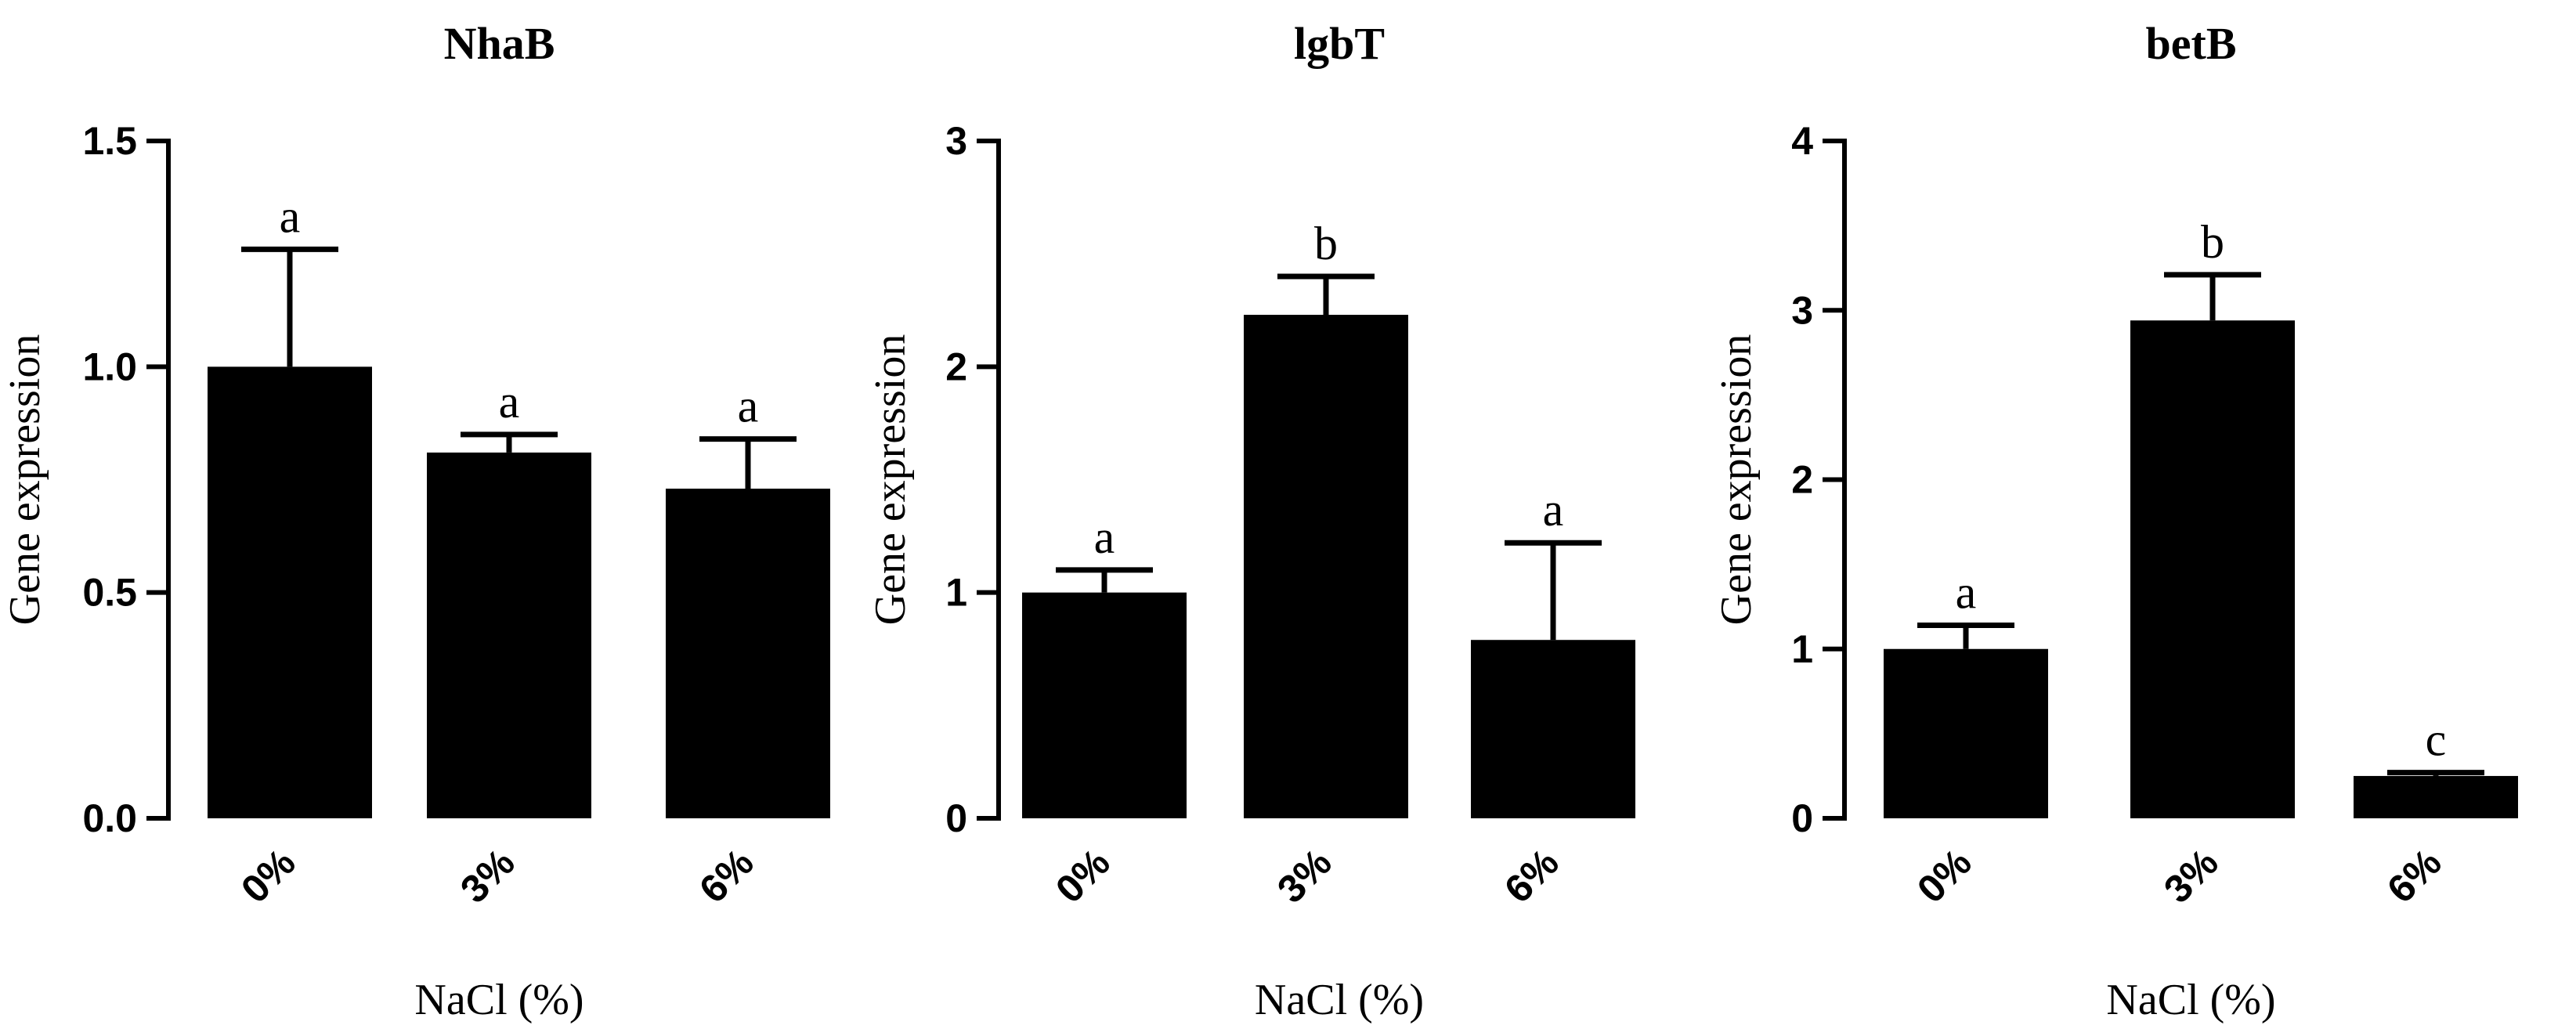 Image resolution: width=2576 pixels, height=1036 pixels. Describe the element at coordinates (109, 366) in the screenshot. I see `y-tick-label: 1.0` at that location.